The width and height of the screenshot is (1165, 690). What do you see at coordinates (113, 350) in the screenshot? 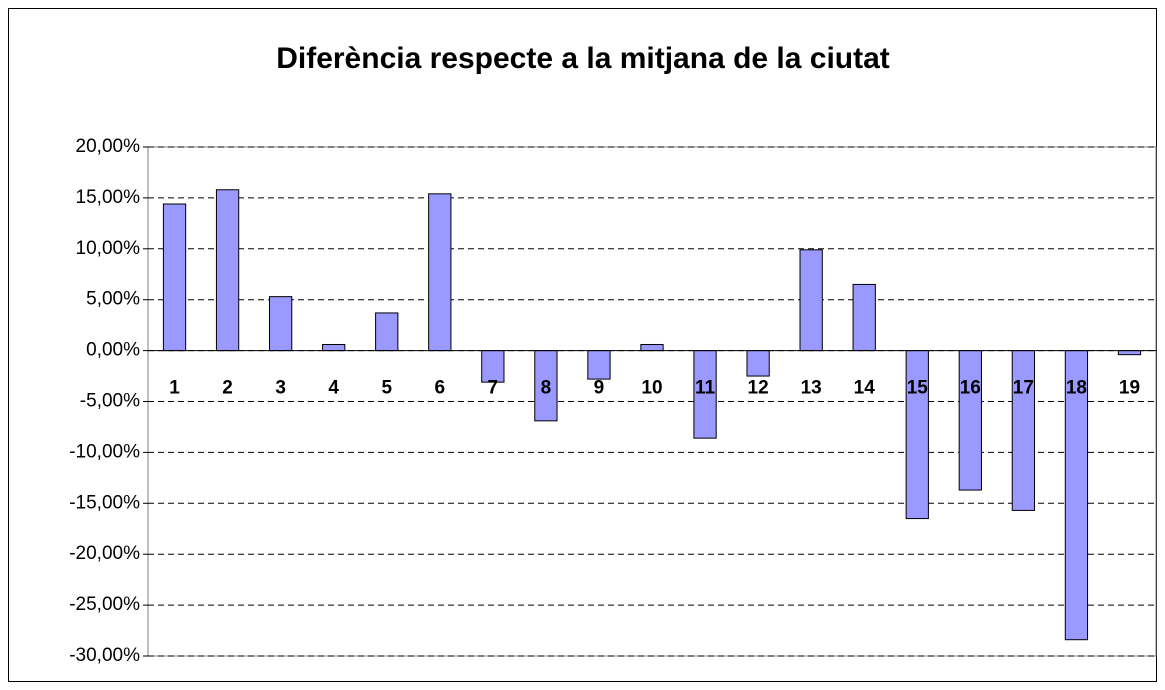
I see `y-tick-label: 0,00%` at bounding box center [113, 350].